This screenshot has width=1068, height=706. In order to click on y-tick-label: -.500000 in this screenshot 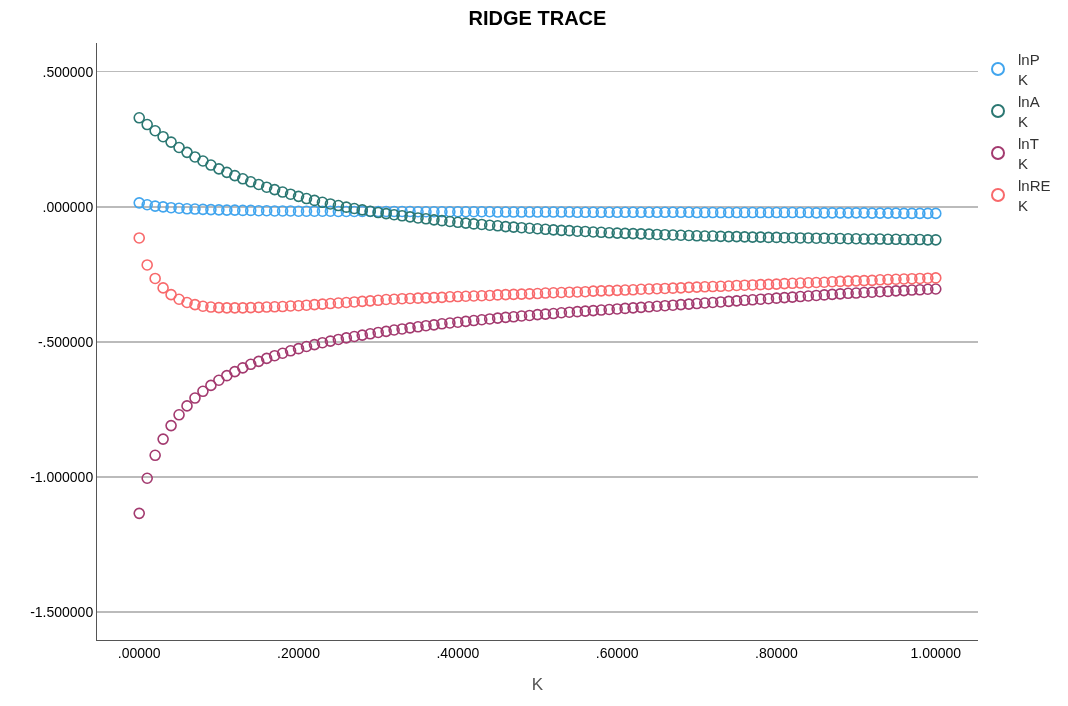, I will do `click(65, 341)`.